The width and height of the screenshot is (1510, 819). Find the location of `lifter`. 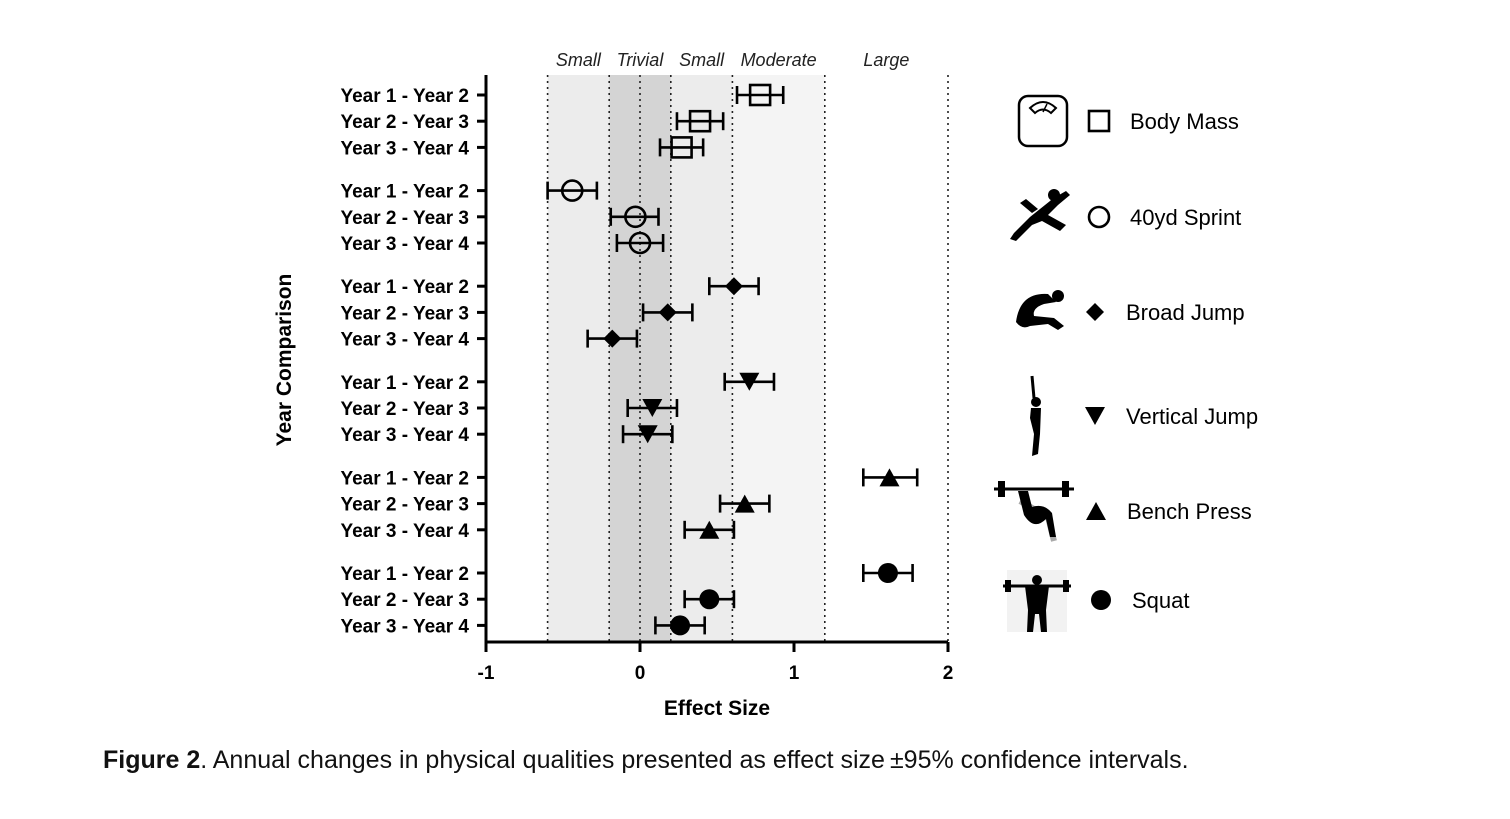

lifter is located at coordinates (1037, 514).